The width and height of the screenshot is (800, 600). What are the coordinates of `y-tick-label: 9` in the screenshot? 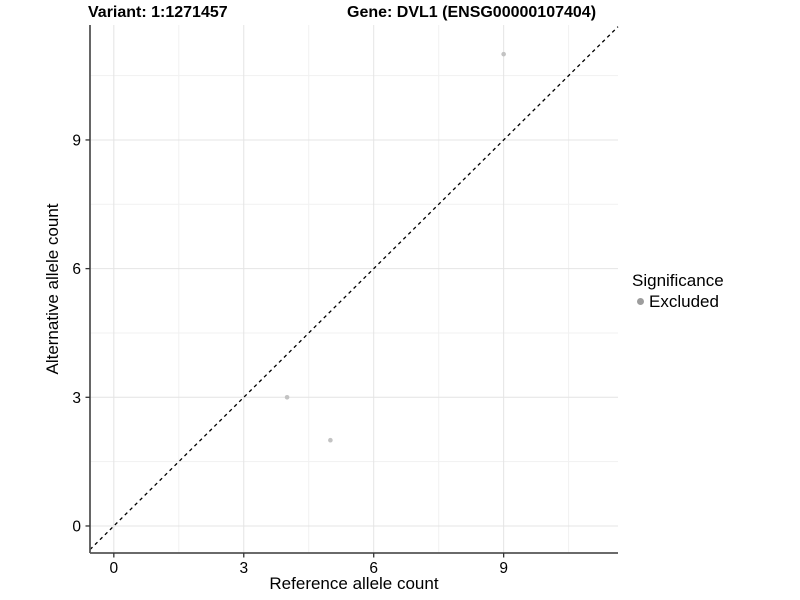 It's located at (76, 140).